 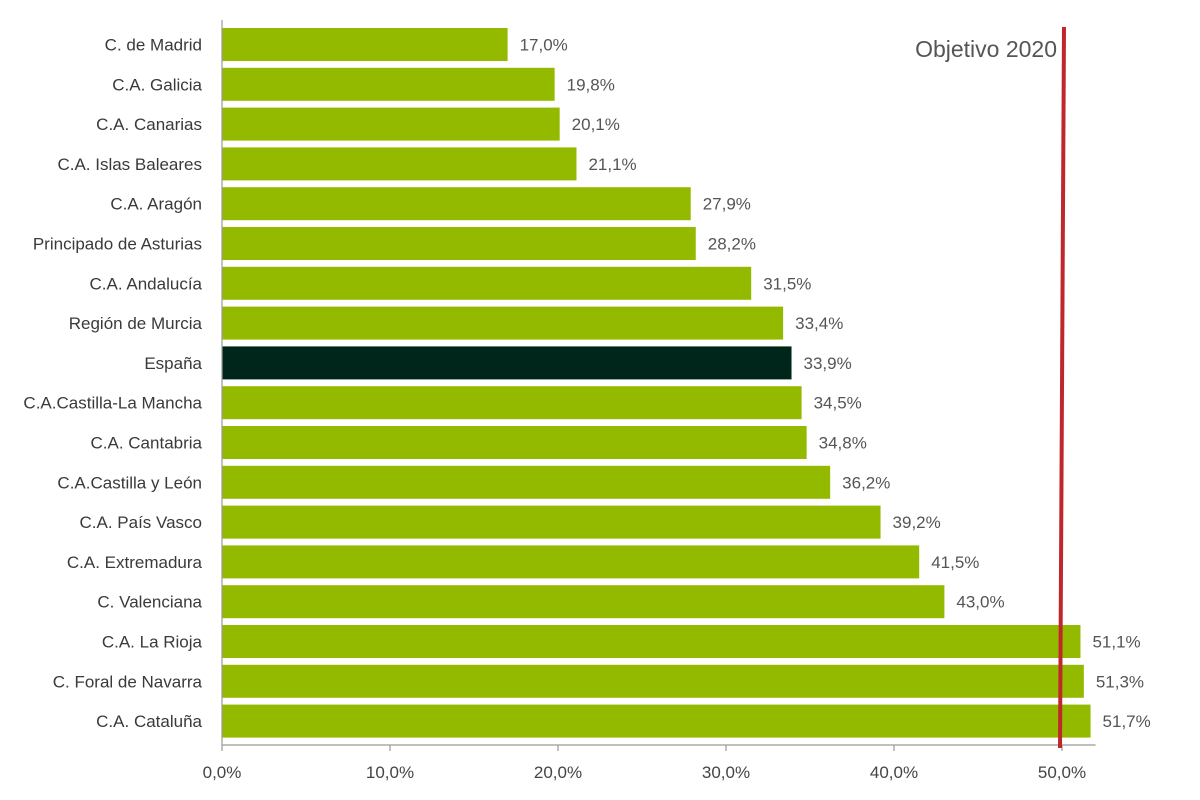 I want to click on category-label-16: C. Foral de Navarra, so click(x=128, y=681).